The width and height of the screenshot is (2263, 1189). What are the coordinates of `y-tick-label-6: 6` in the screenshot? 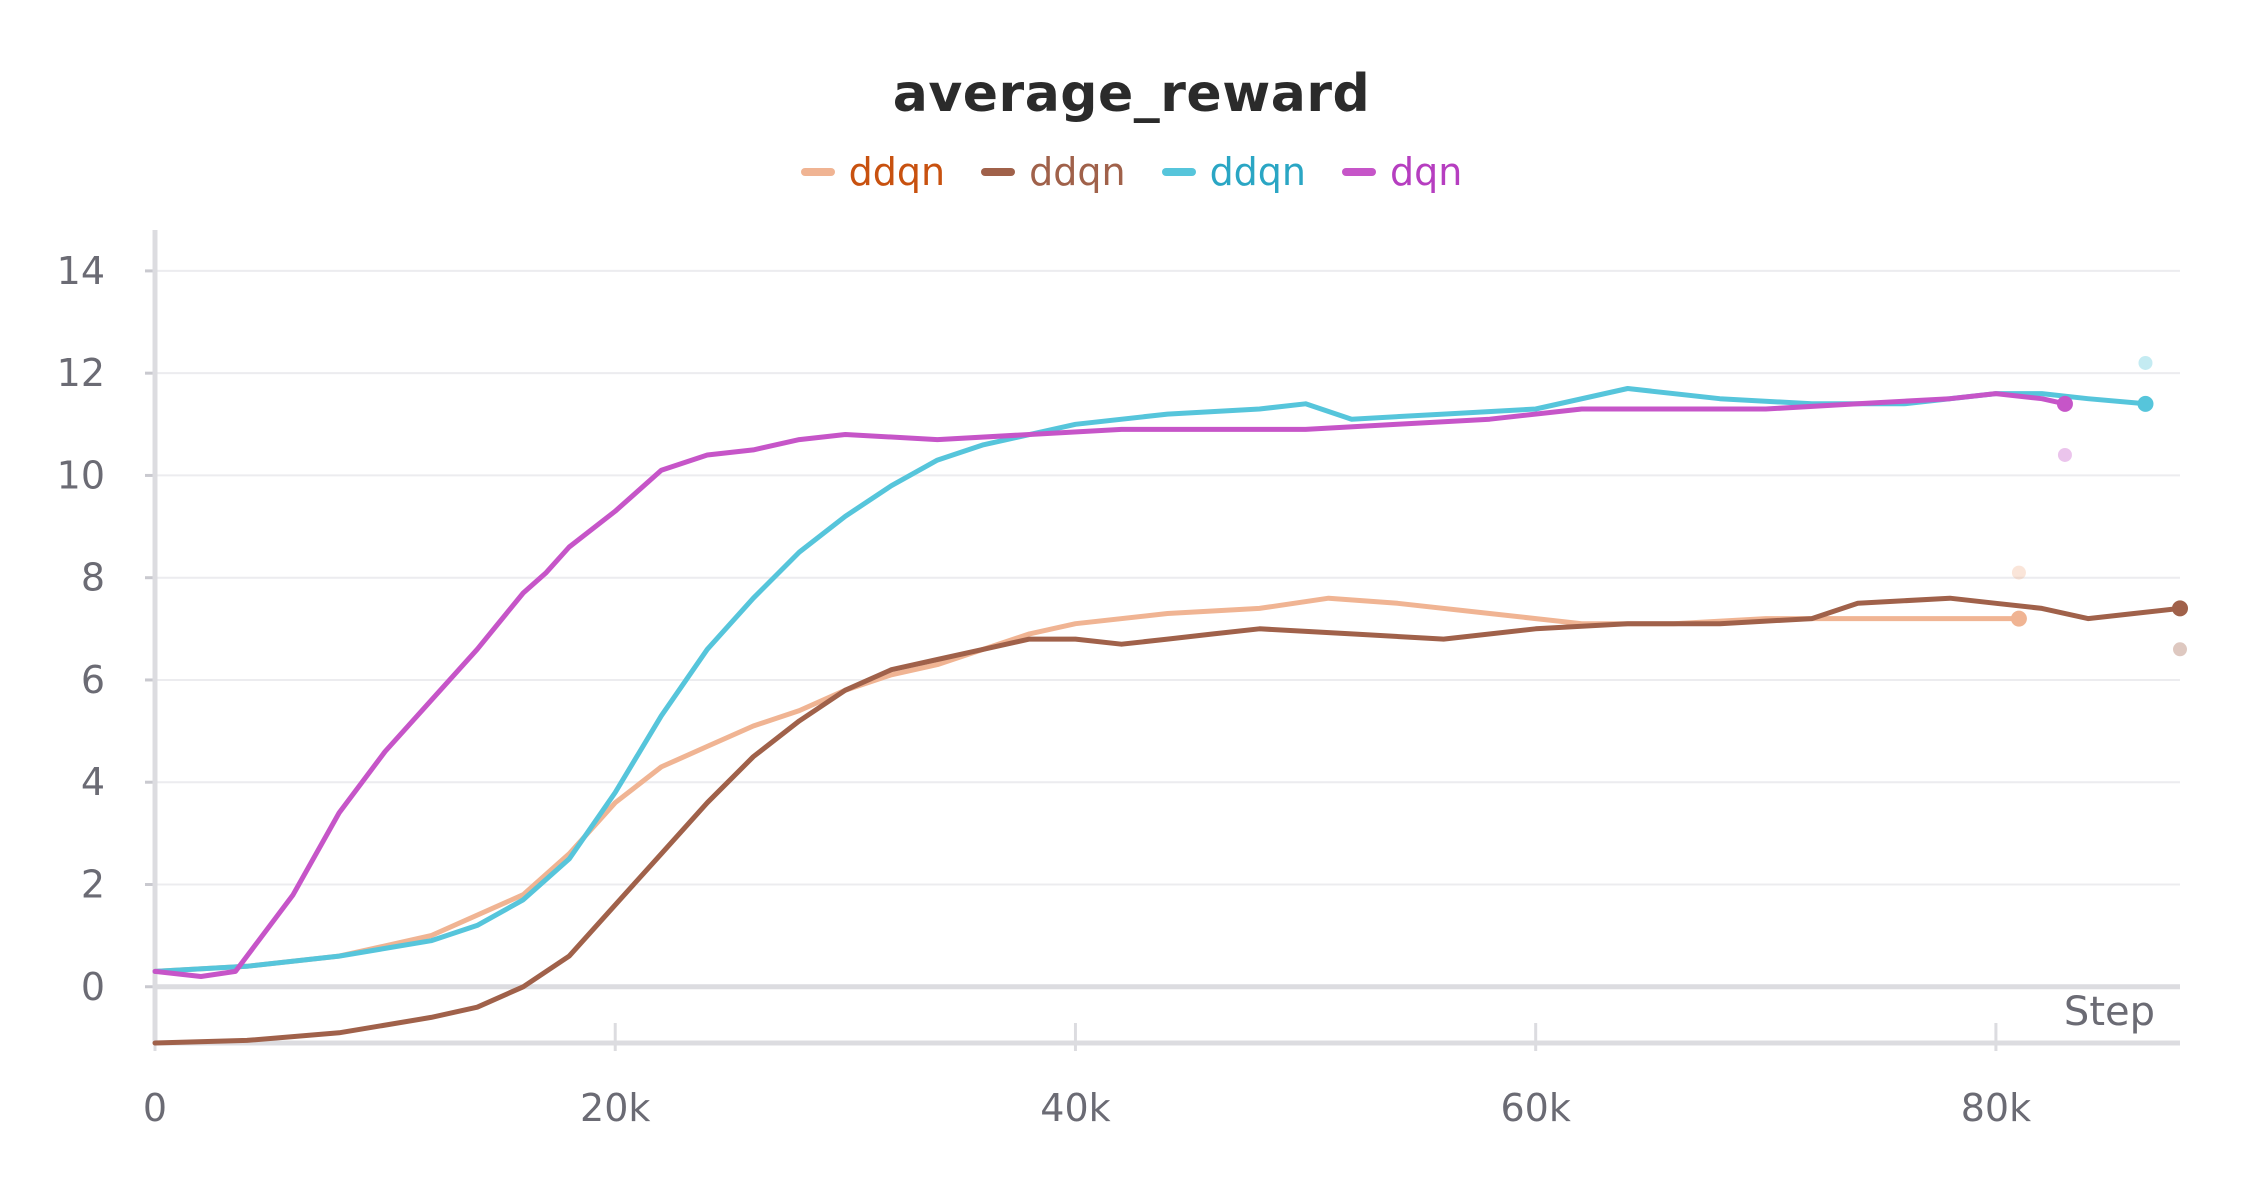 It's located at (93, 680).